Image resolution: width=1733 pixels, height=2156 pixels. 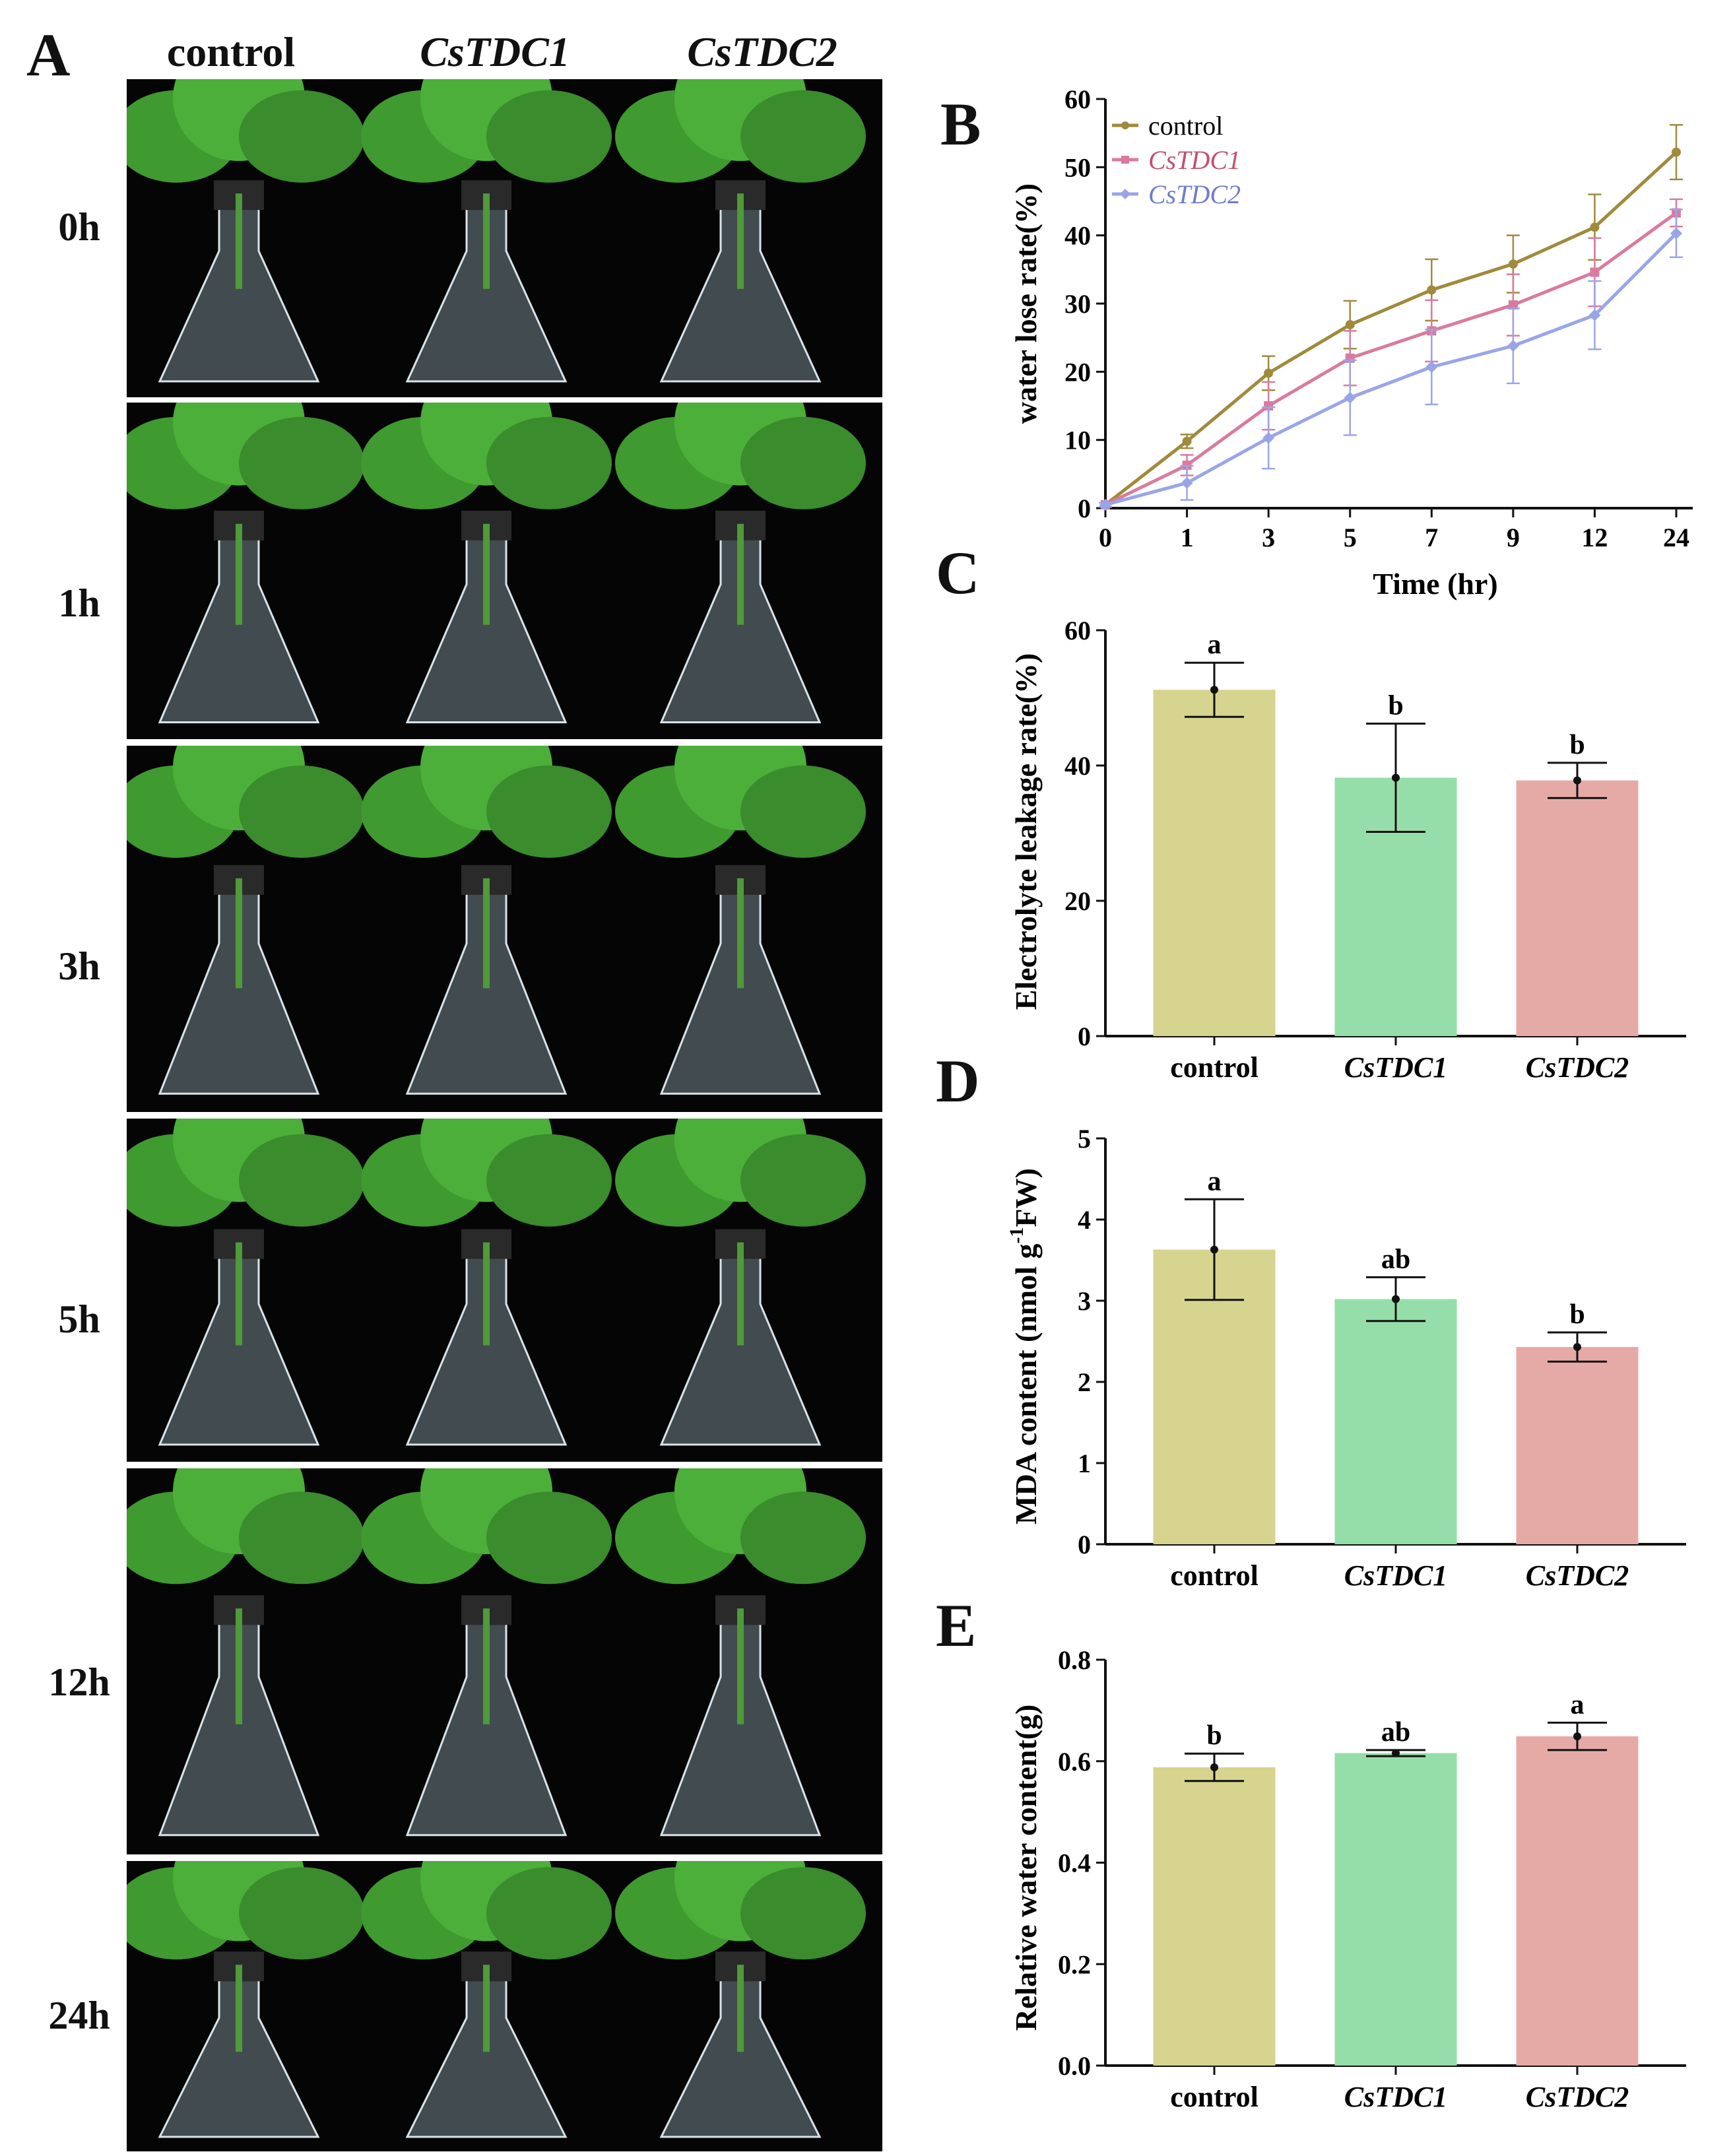 I want to click on column-header-cstdc1: CsTDC1, so click(x=495, y=51).